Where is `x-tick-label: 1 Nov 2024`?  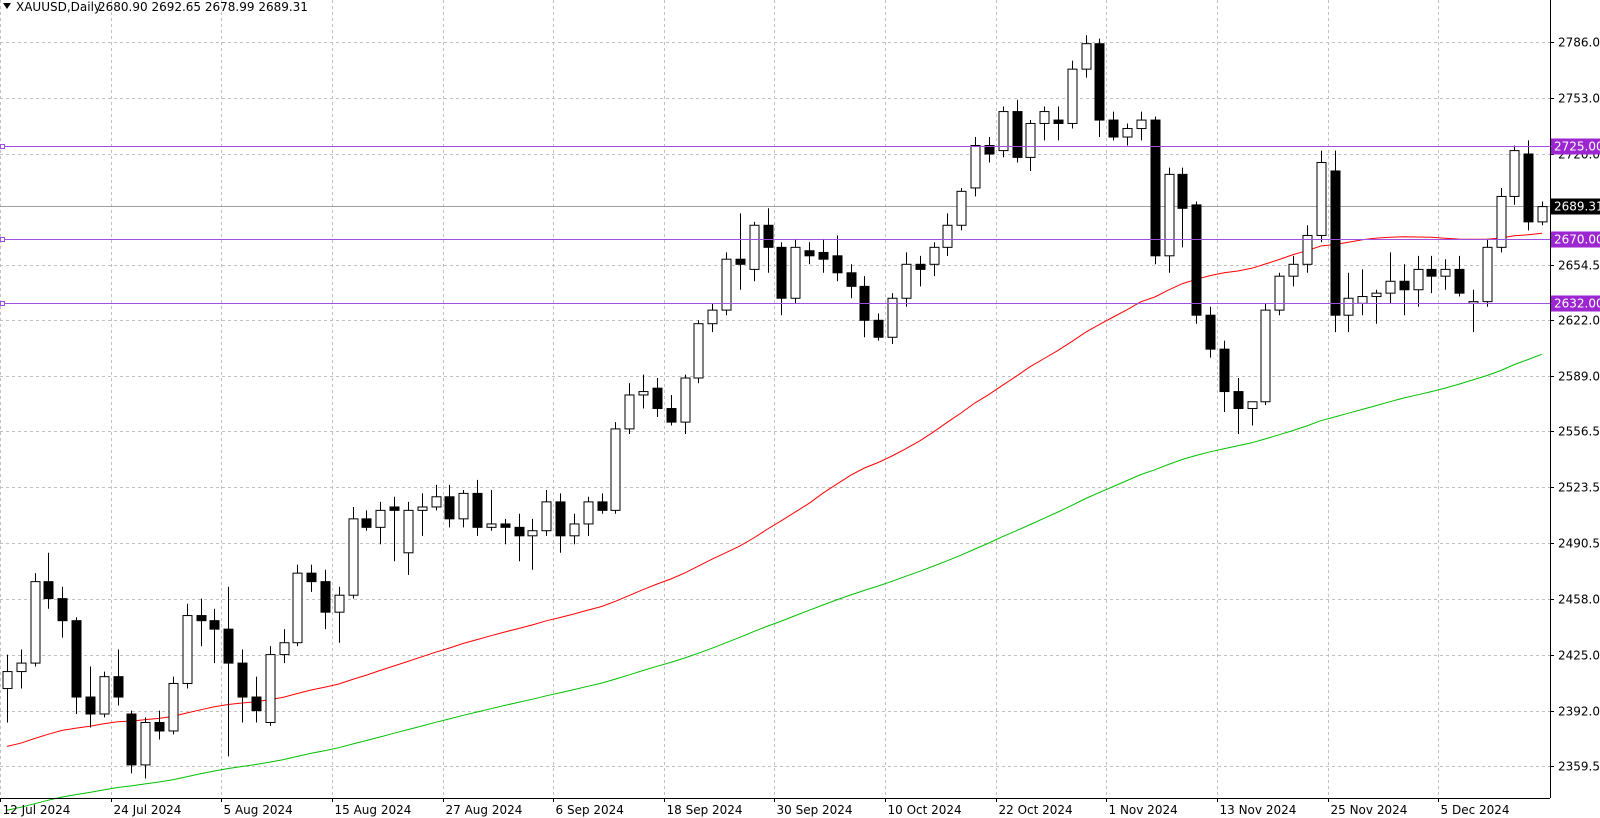
x-tick-label: 1 Nov 2024 is located at coordinates (1143, 810).